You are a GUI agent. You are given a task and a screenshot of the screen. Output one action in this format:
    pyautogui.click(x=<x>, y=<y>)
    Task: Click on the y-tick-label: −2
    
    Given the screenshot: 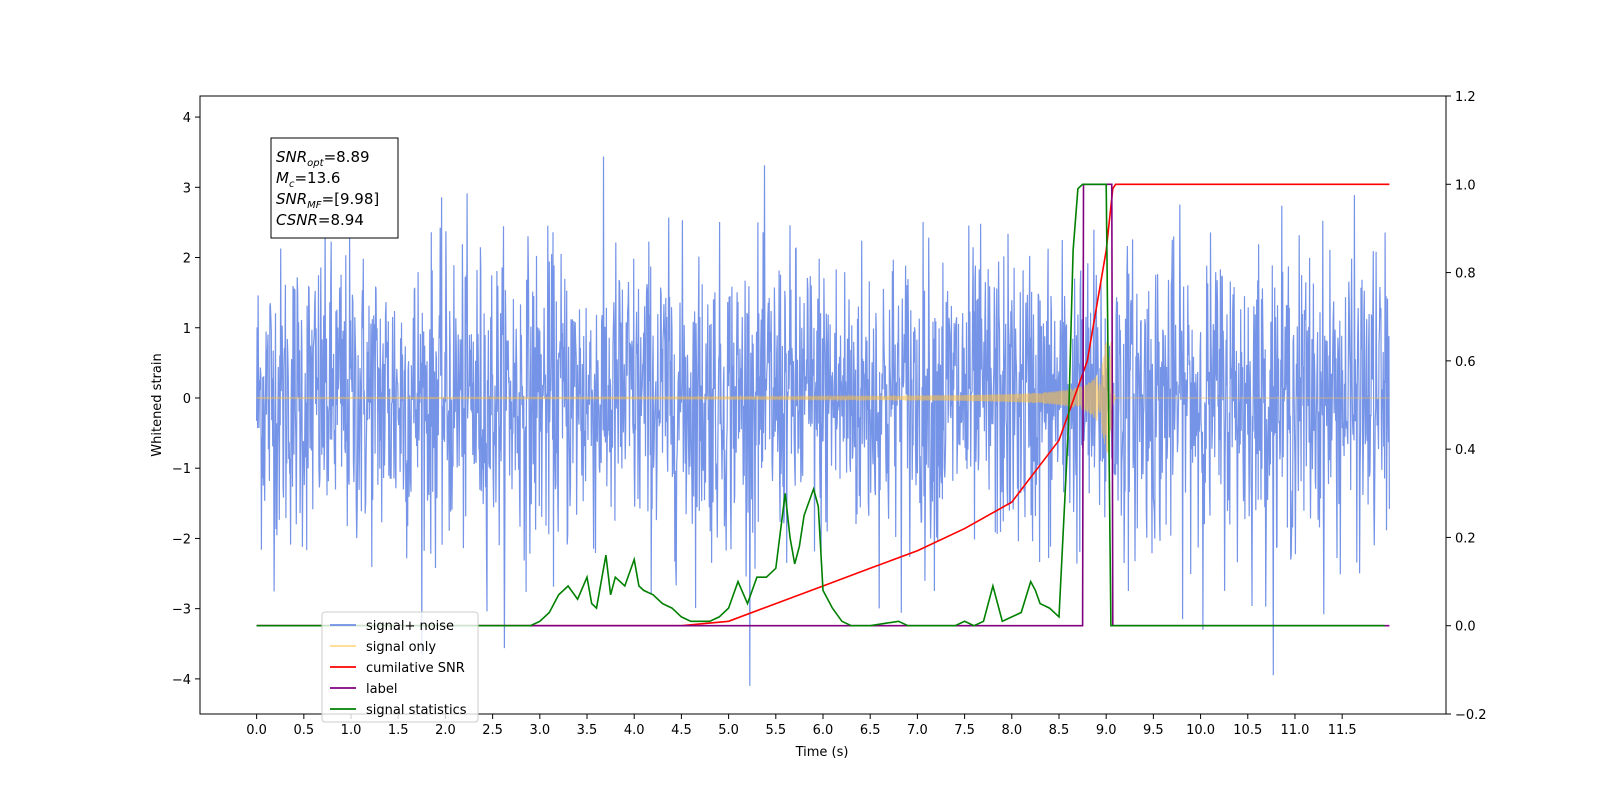 What is the action you would take?
    pyautogui.click(x=181, y=539)
    